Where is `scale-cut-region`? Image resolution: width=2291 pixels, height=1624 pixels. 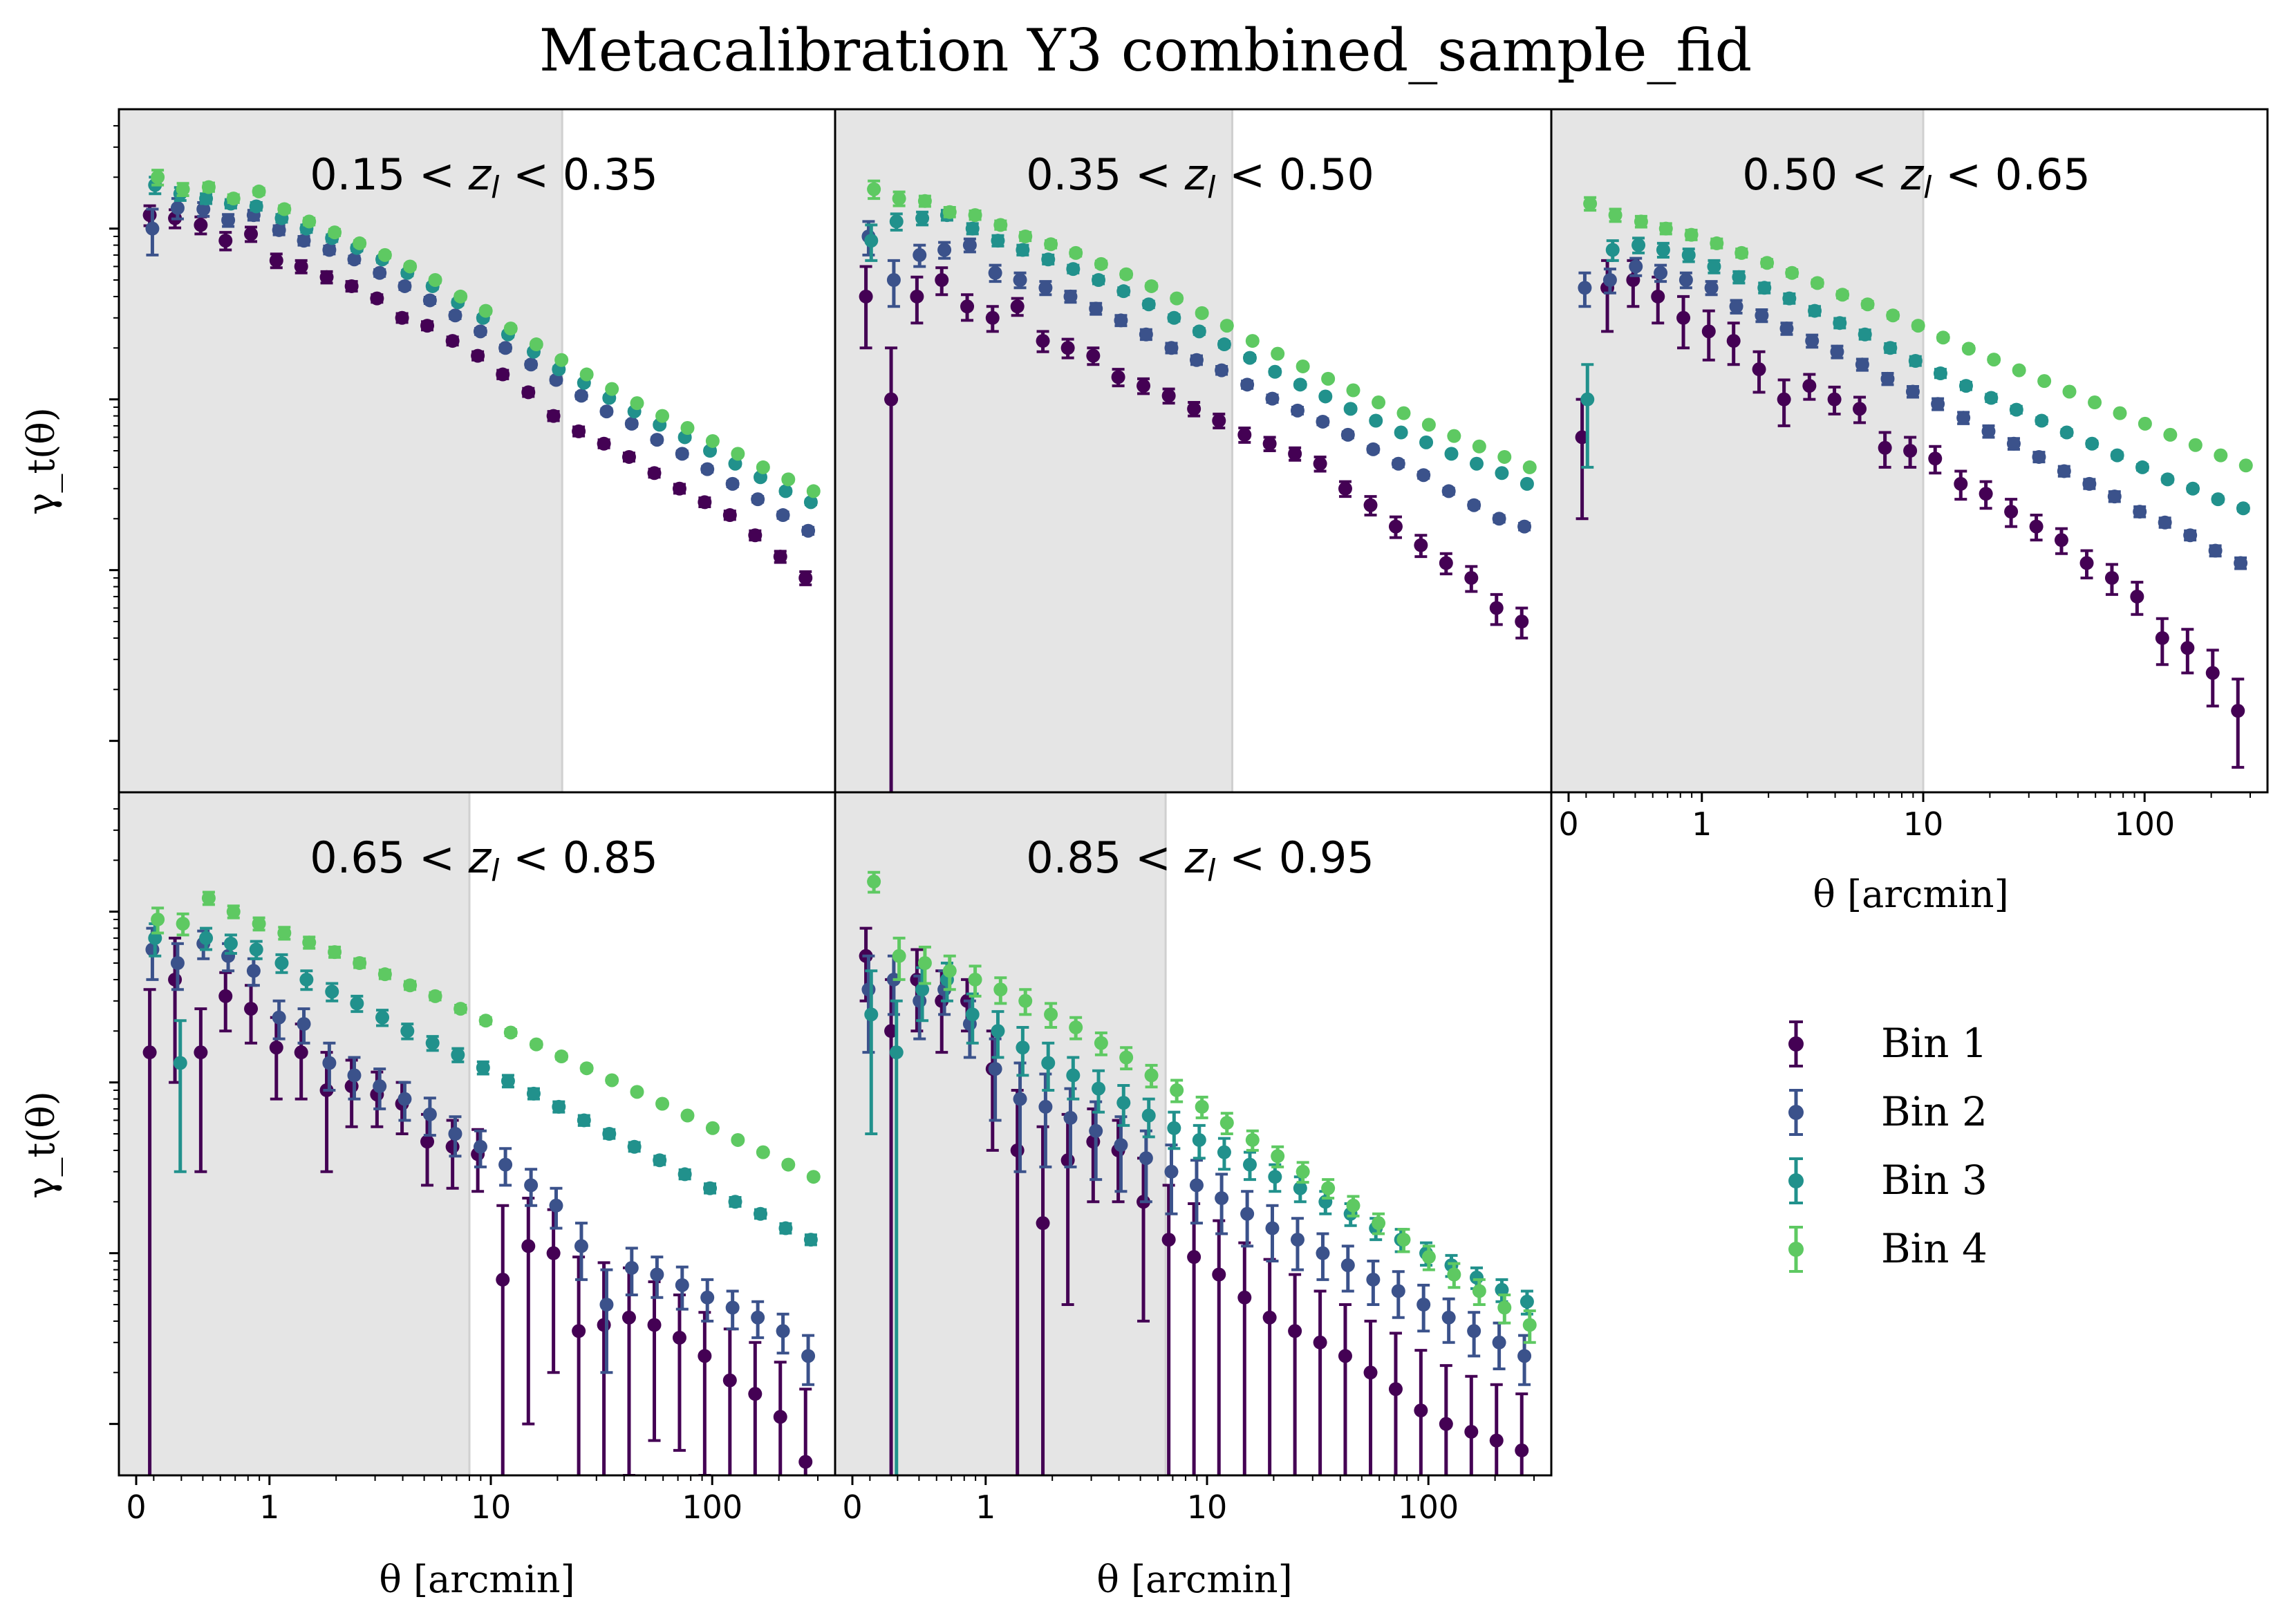
scale-cut-region is located at coordinates (341, 450).